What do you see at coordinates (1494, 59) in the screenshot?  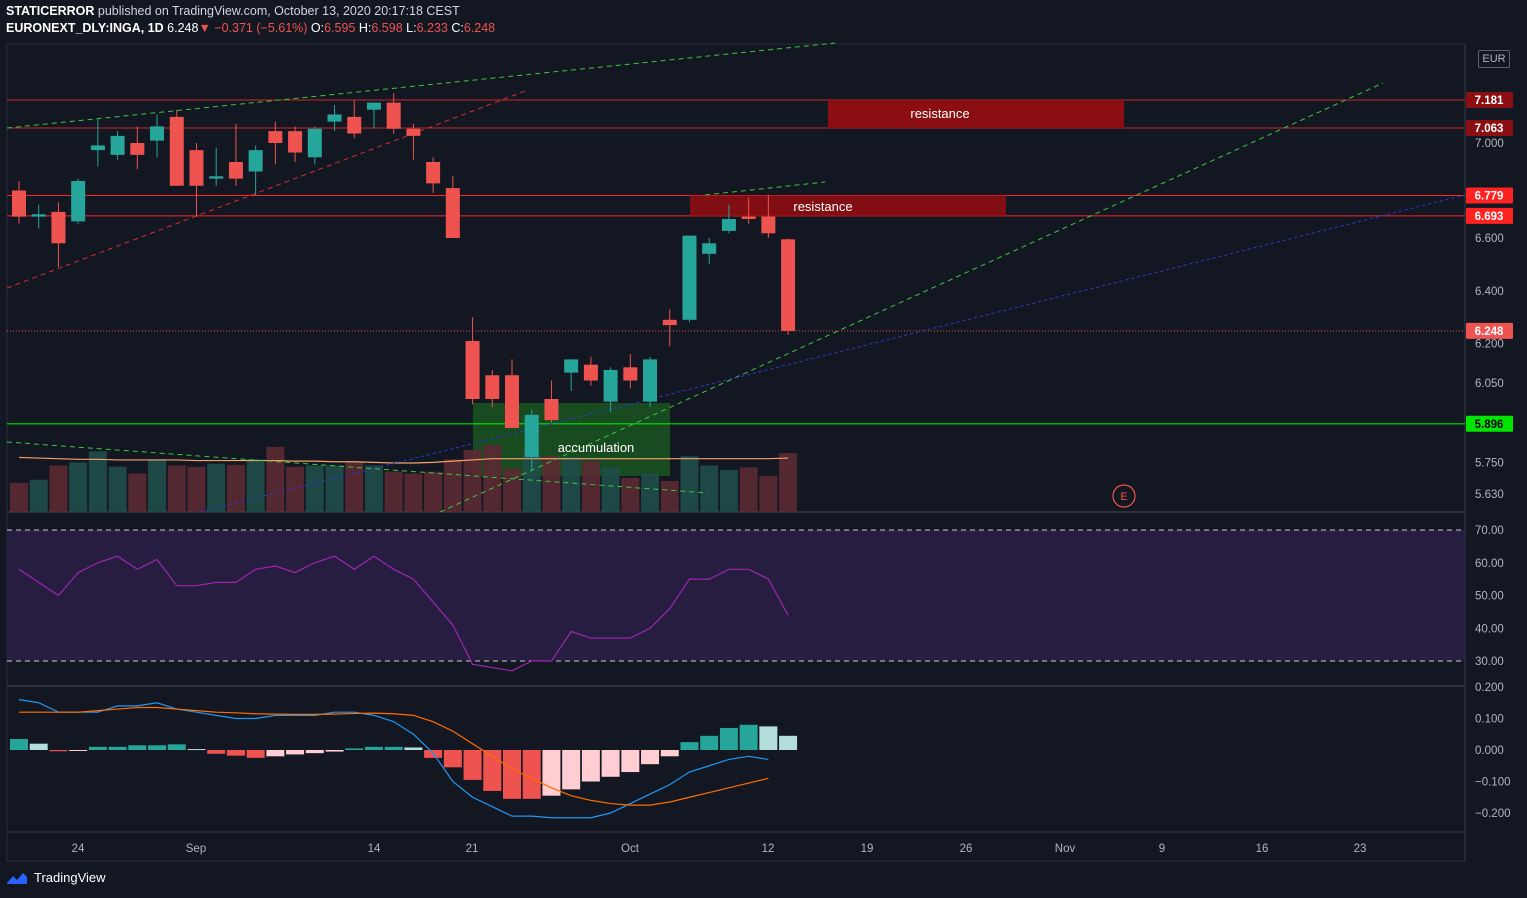 I see `currency-button: EUR` at bounding box center [1494, 59].